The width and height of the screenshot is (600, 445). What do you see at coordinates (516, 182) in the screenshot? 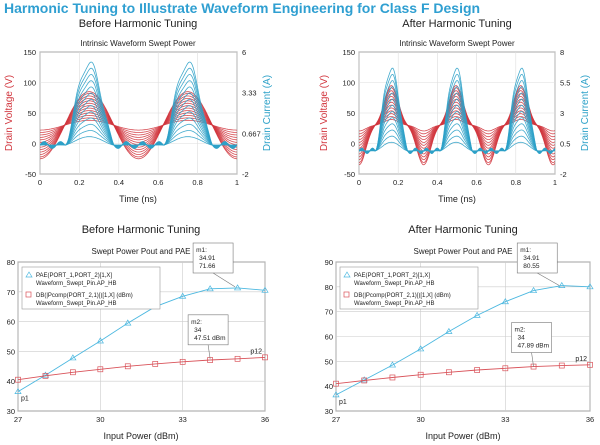
I see `x-tick-label: 0.8` at bounding box center [516, 182].